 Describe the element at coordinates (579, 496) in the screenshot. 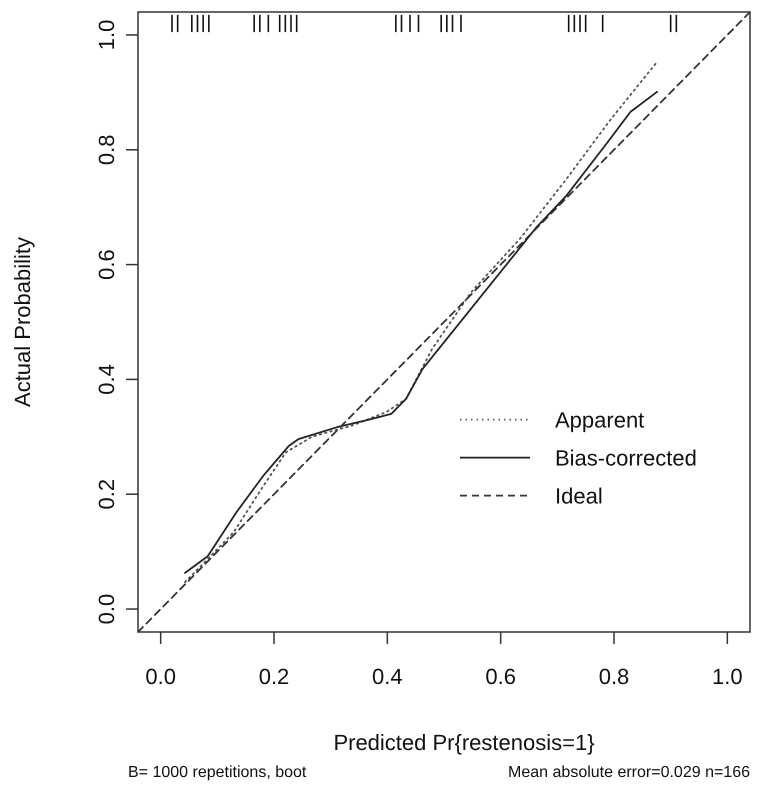

I see `legend-label: Ideal` at that location.